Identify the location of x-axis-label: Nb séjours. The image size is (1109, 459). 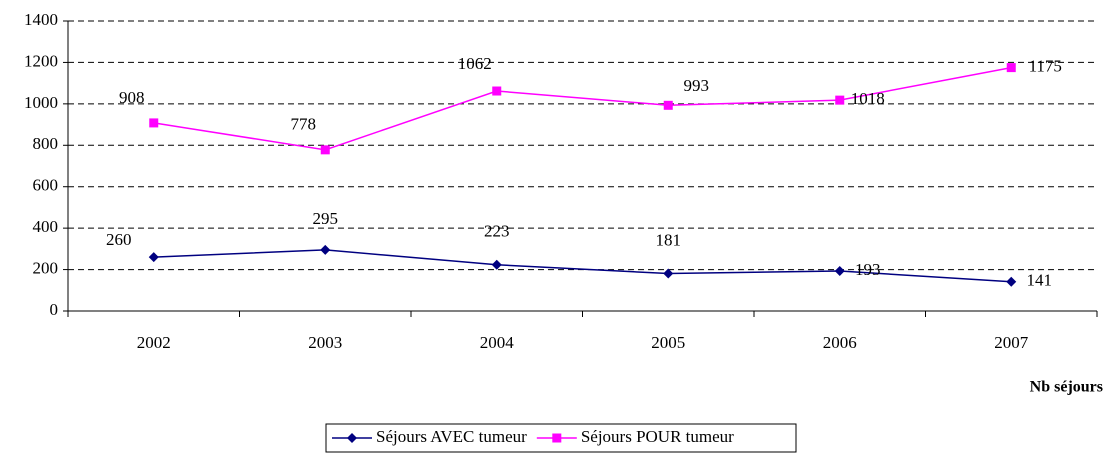
(1066, 387).